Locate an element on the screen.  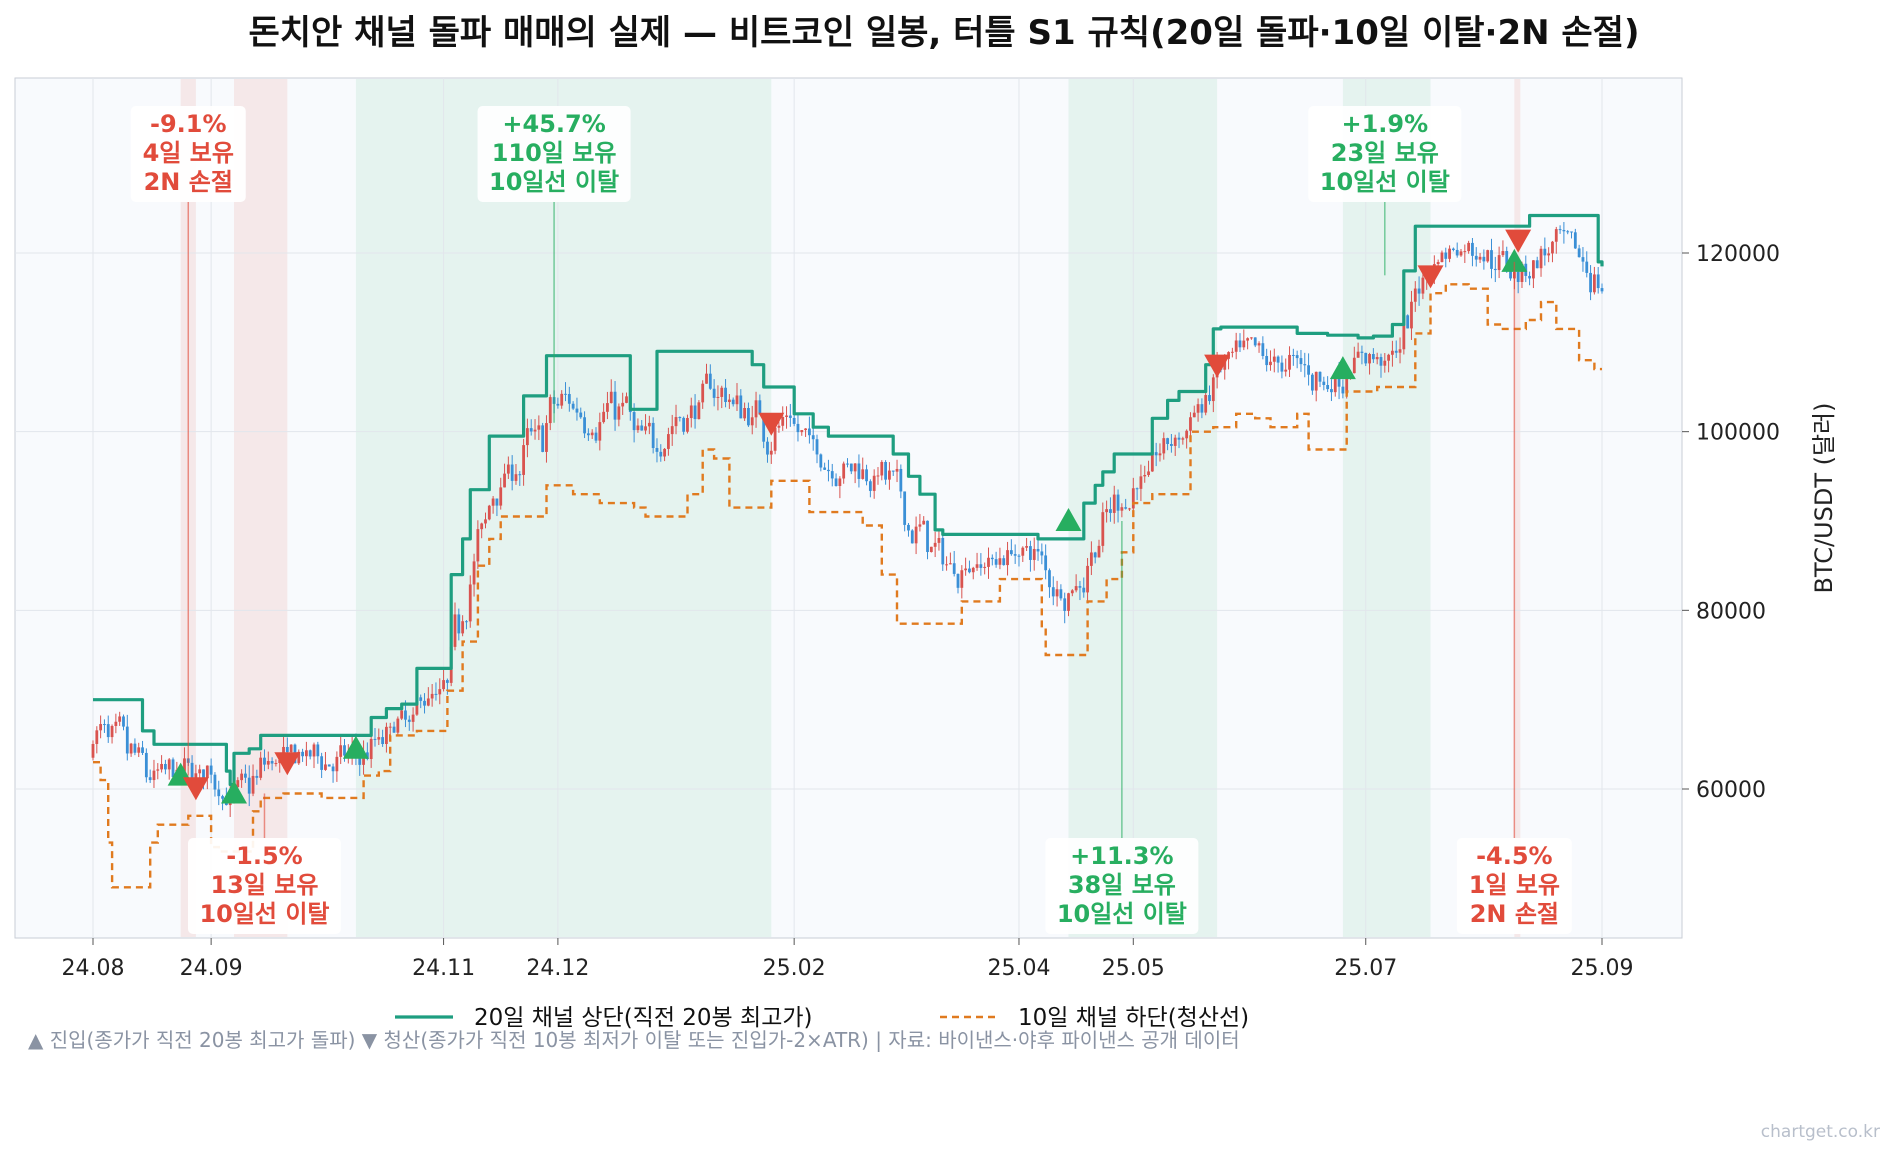
legend-label-lower: 10일 채널 하단(청산선) is located at coordinates (1133, 1018).